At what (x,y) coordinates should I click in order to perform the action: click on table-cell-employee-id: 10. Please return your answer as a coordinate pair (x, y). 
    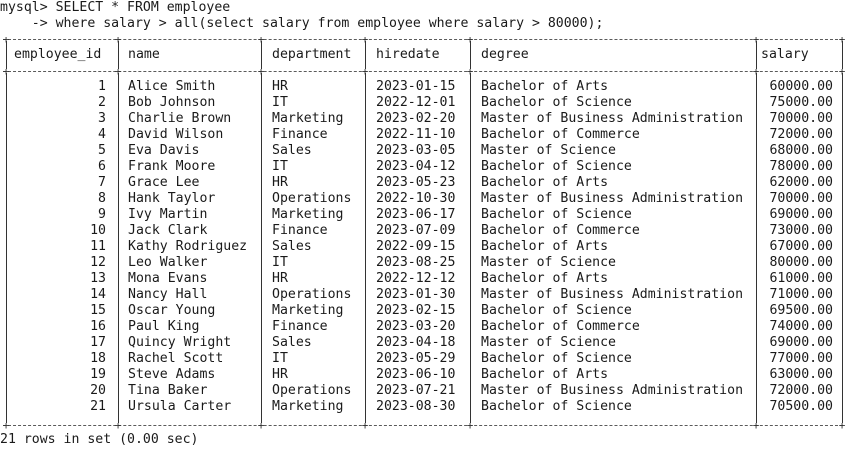
    Looking at the image, I should click on (98, 230).